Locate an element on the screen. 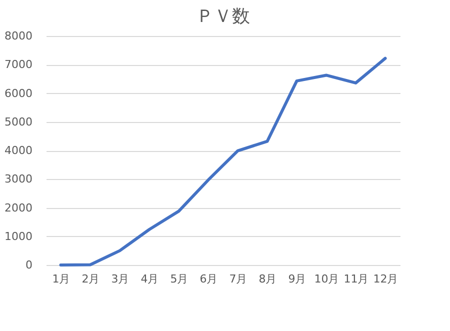 The height and width of the screenshot is (331, 450). x-tick-label: 3月 is located at coordinates (120, 279).